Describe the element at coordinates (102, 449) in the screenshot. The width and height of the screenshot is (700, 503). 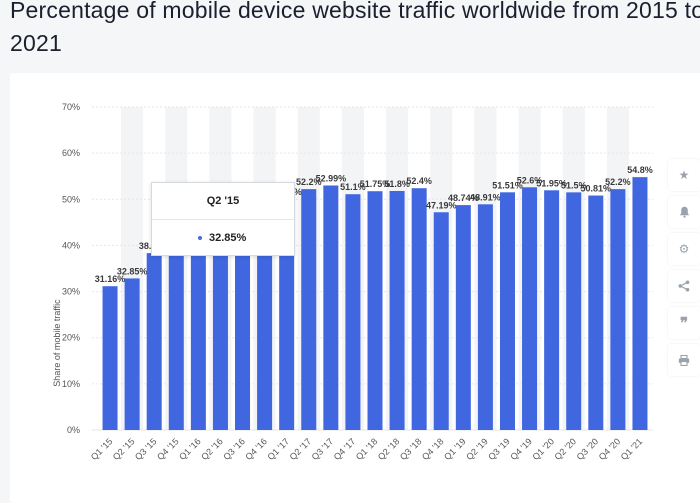
I see `x-tick-label: Q1 '15` at that location.